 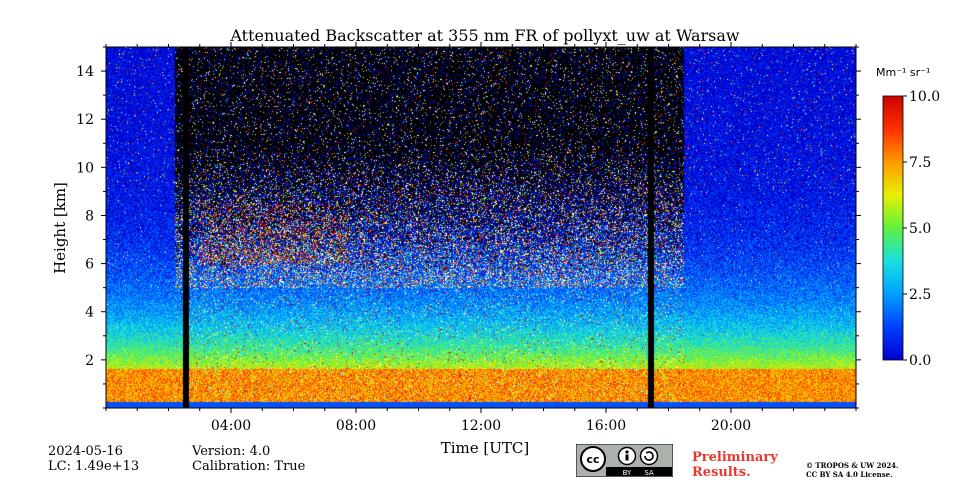 What do you see at coordinates (85, 120) in the screenshot?
I see `y-tick-label: 12` at bounding box center [85, 120].